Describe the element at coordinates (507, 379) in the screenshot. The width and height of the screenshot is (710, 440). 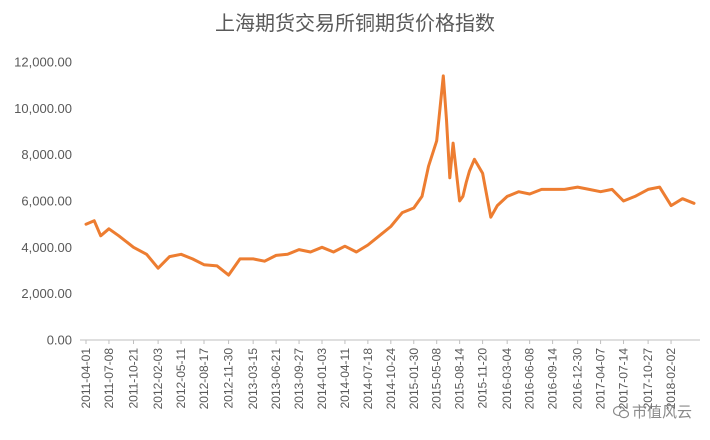
I see `x-tick-label: 2016-03-04` at that location.